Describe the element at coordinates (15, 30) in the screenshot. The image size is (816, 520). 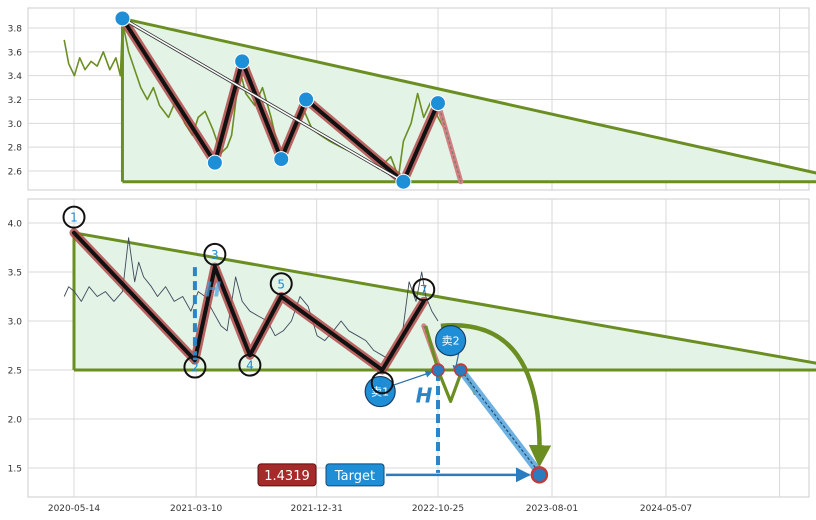
I see `y-tick-label: 3.8` at that location.